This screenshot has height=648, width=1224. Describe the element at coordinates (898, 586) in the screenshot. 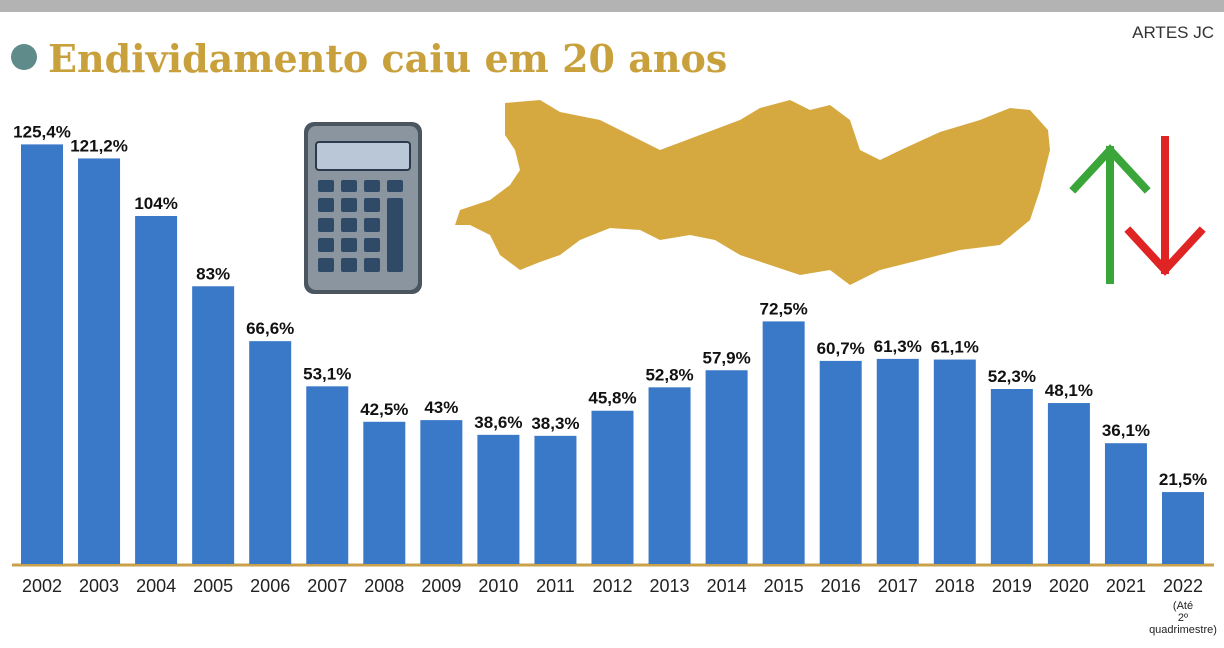

I see `x-tick-label: 2017` at that location.